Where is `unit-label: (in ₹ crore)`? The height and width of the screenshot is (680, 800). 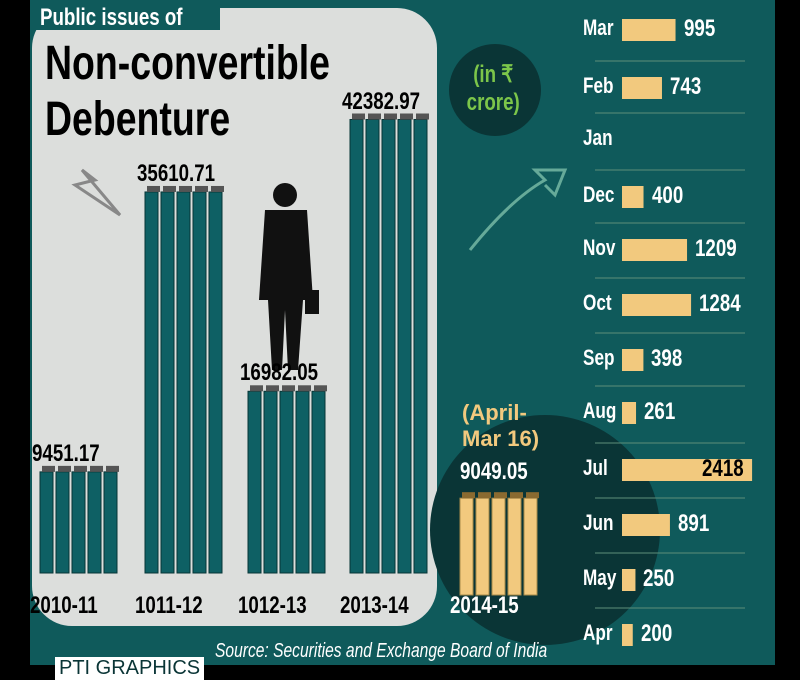 unit-label: (in ₹ crore) is located at coordinates (493, 88).